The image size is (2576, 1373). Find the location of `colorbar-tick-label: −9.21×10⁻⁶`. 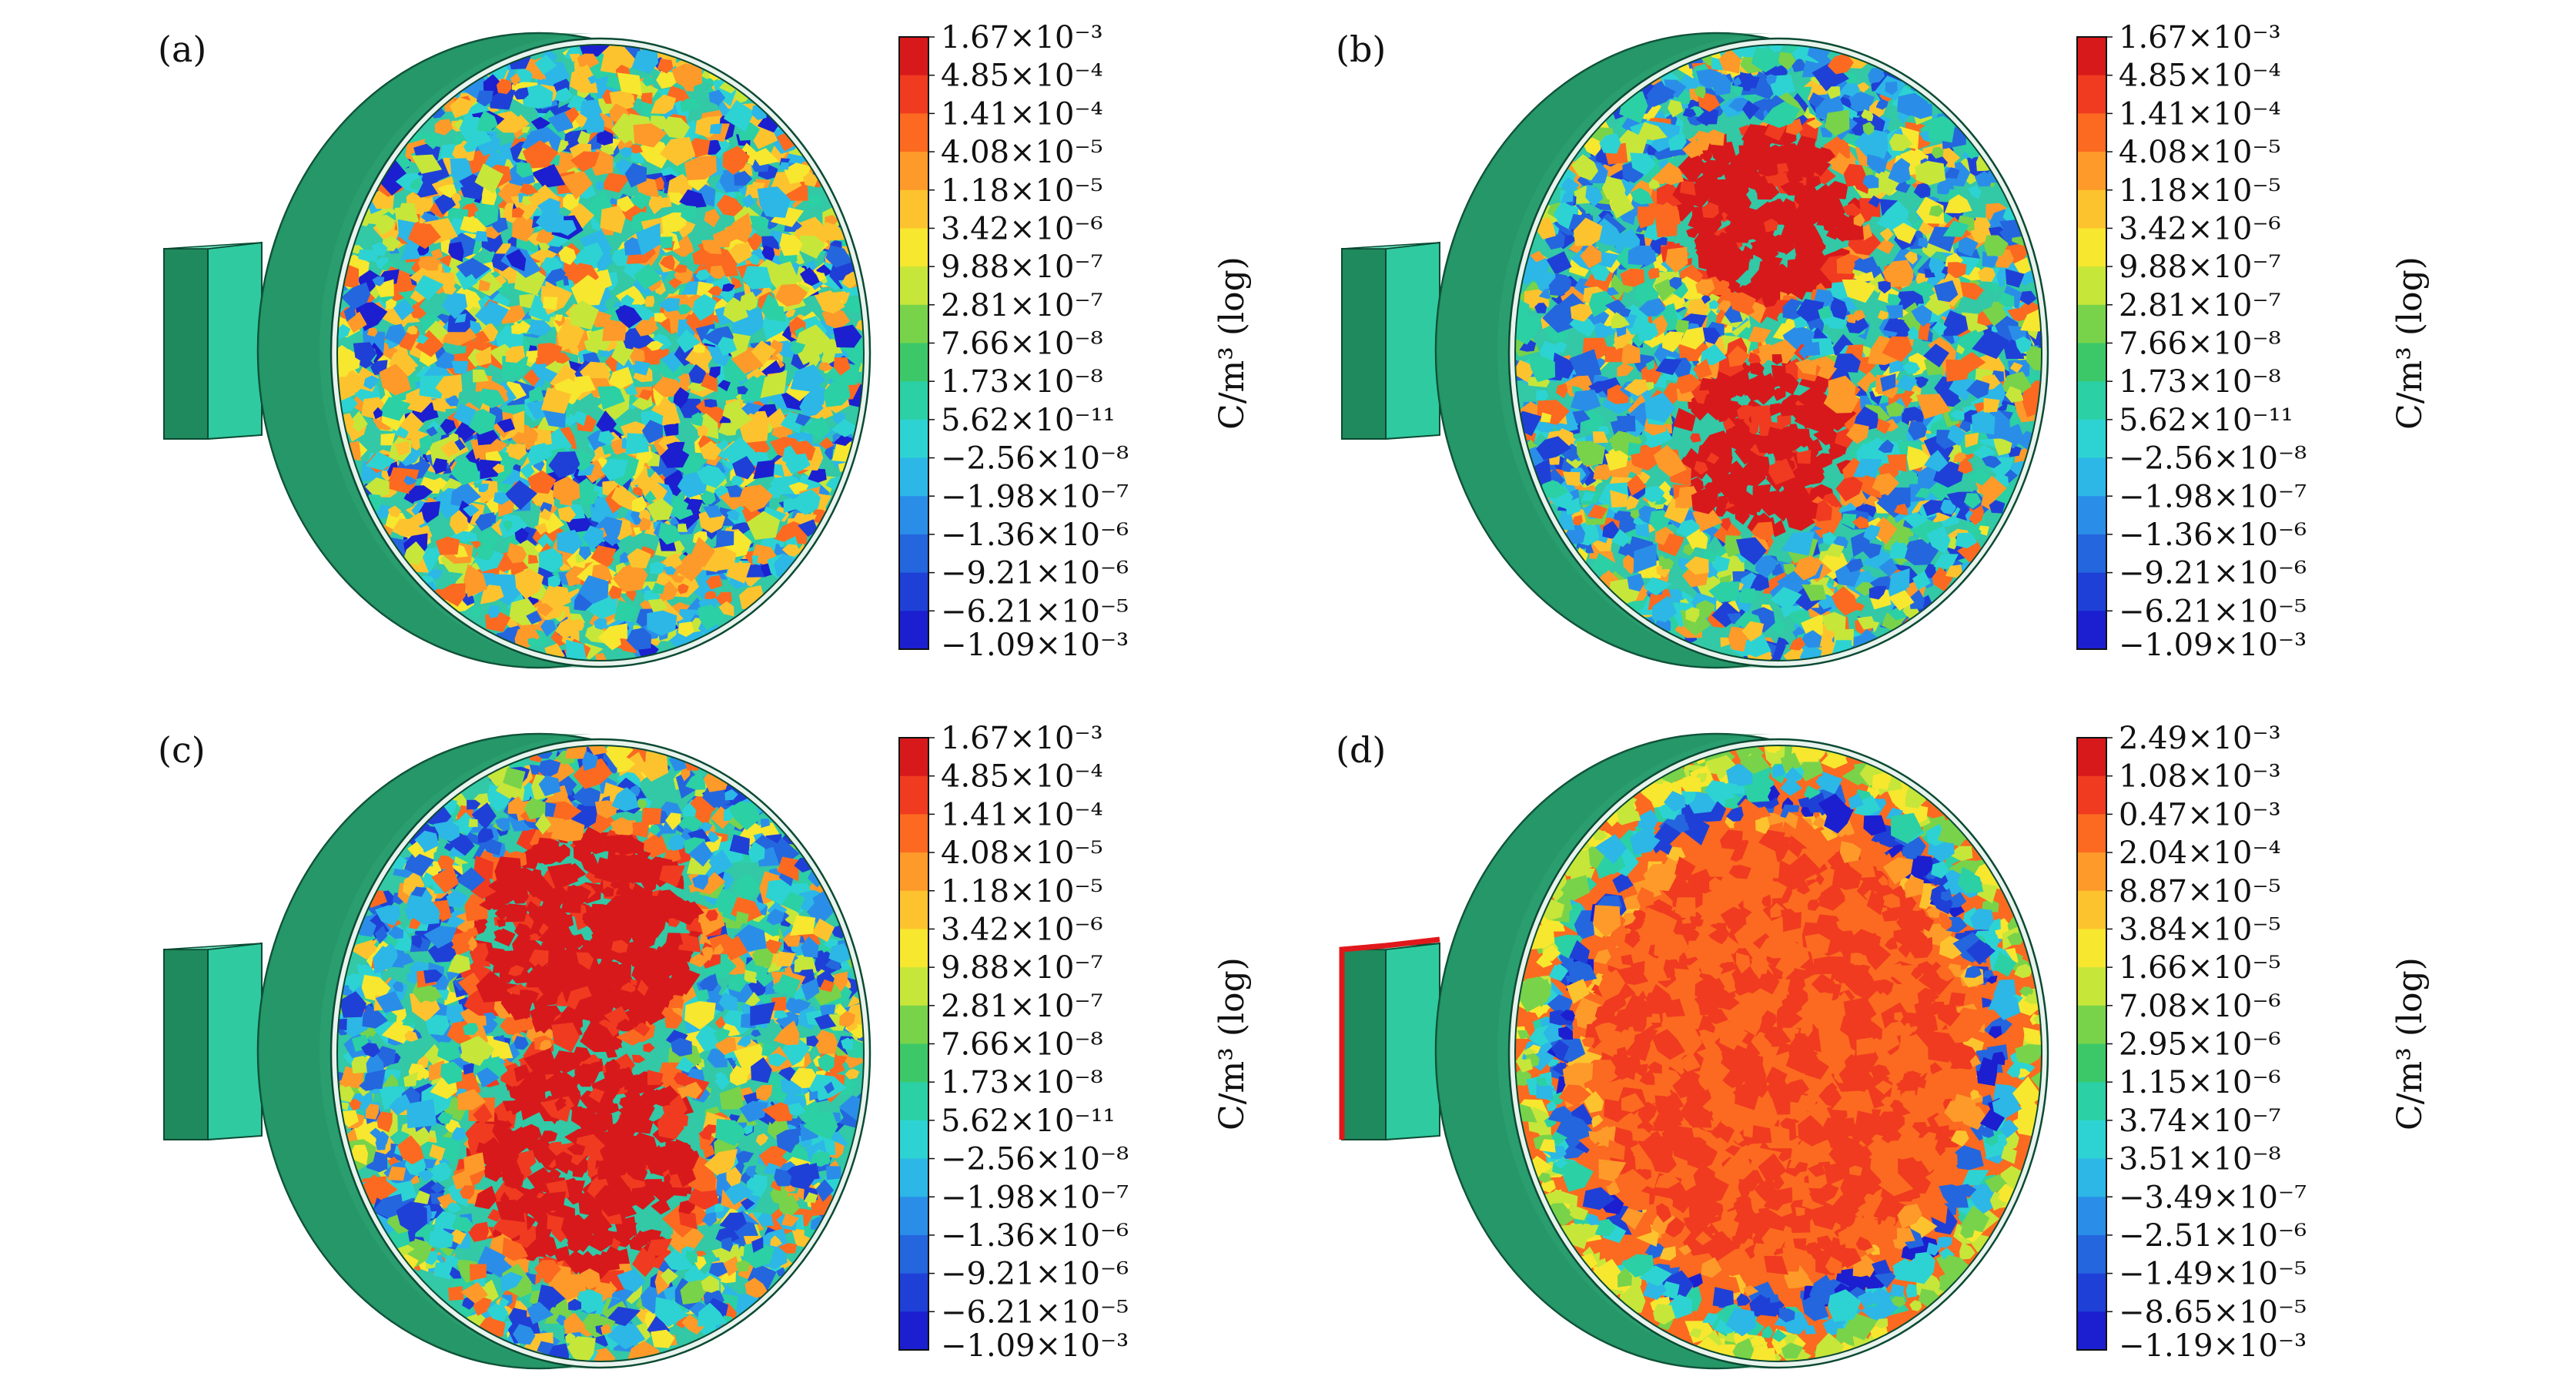

colorbar-tick-label: −9.21×10⁻⁶ is located at coordinates (1035, 573).